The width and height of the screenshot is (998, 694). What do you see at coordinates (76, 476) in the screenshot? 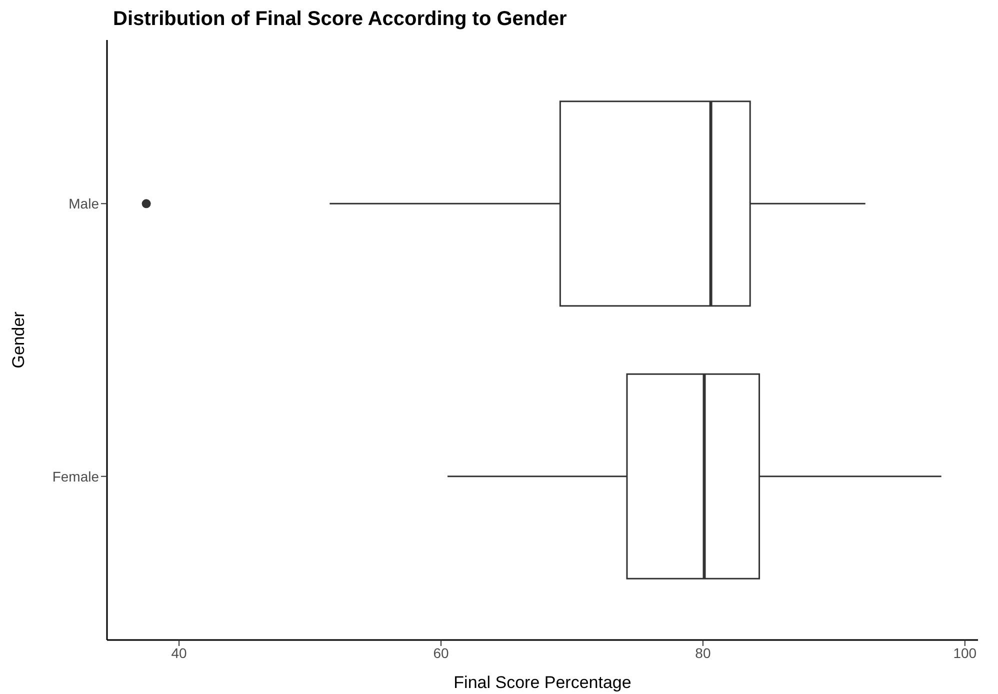
I see `y-tick-label: Female` at bounding box center [76, 476].